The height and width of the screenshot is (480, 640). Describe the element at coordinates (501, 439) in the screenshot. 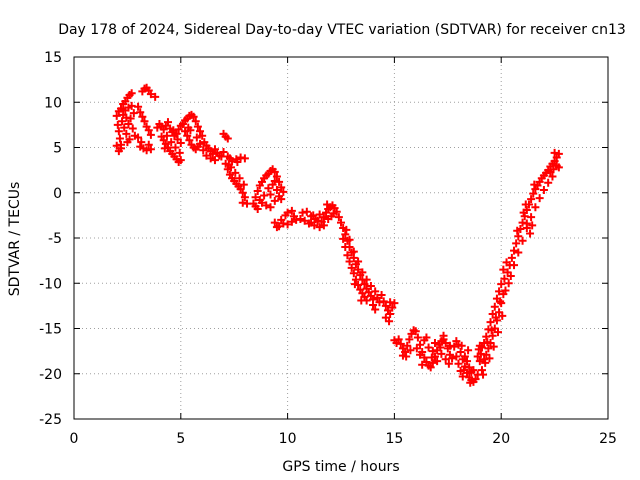

I see `x-tick-label: 20` at that location.